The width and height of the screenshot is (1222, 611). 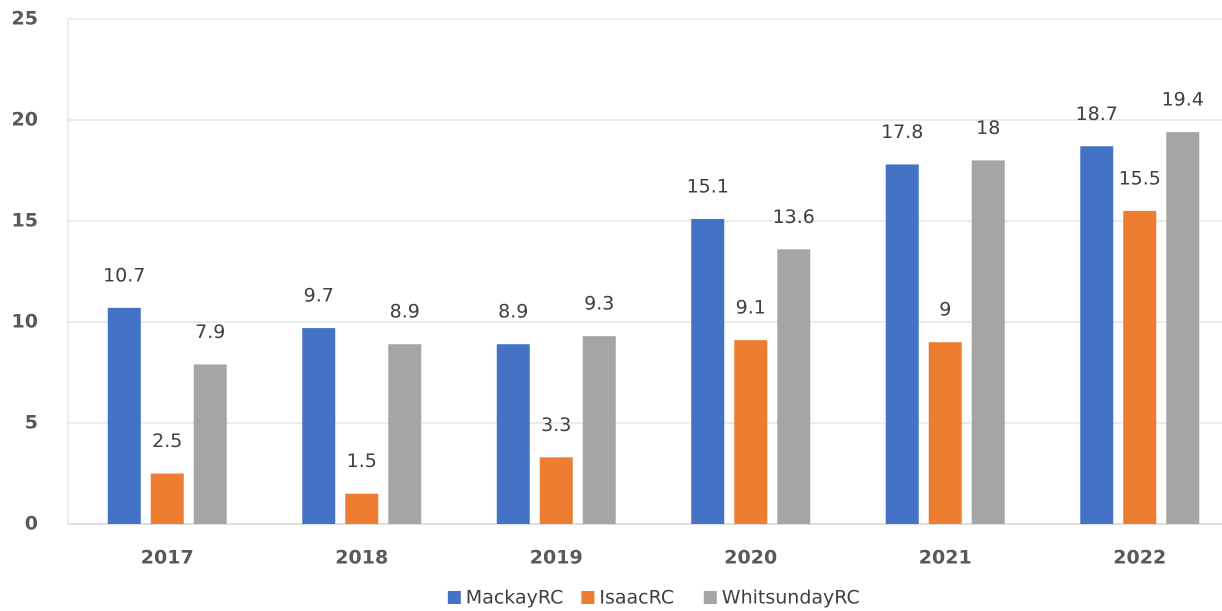 What do you see at coordinates (25, 221) in the screenshot?
I see `y-tick-label: 15` at bounding box center [25, 221].